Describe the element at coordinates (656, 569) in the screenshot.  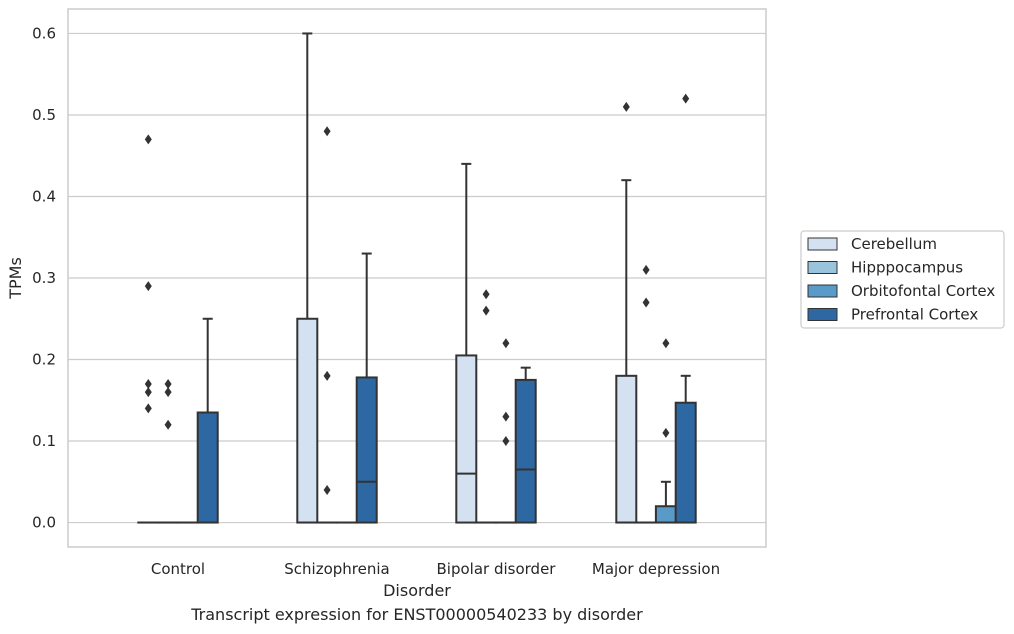
I see `x-tick-label: Major depression` at that location.